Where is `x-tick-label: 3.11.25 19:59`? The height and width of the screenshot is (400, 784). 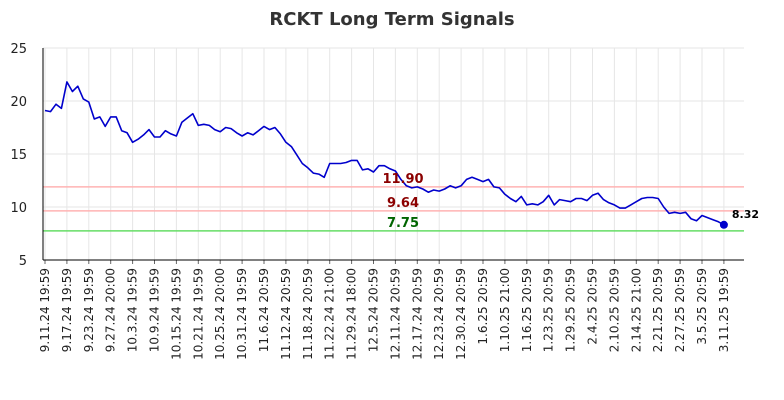
x-tick-label: 3.11.25 19:59 is located at coordinates (724, 310).